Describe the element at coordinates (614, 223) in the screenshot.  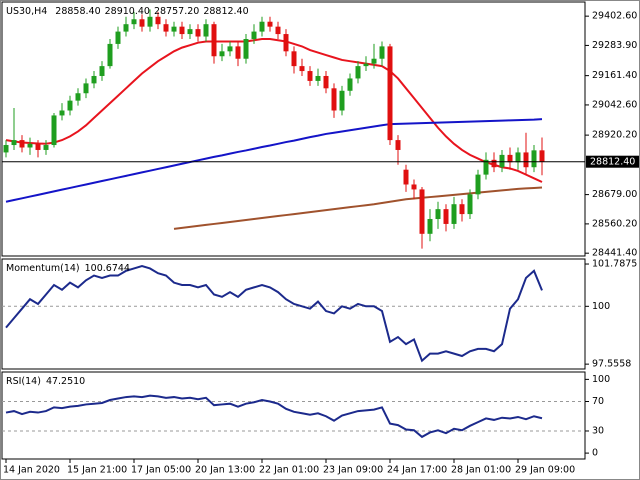
I see `y-tick-label: 28560.20` at that location.